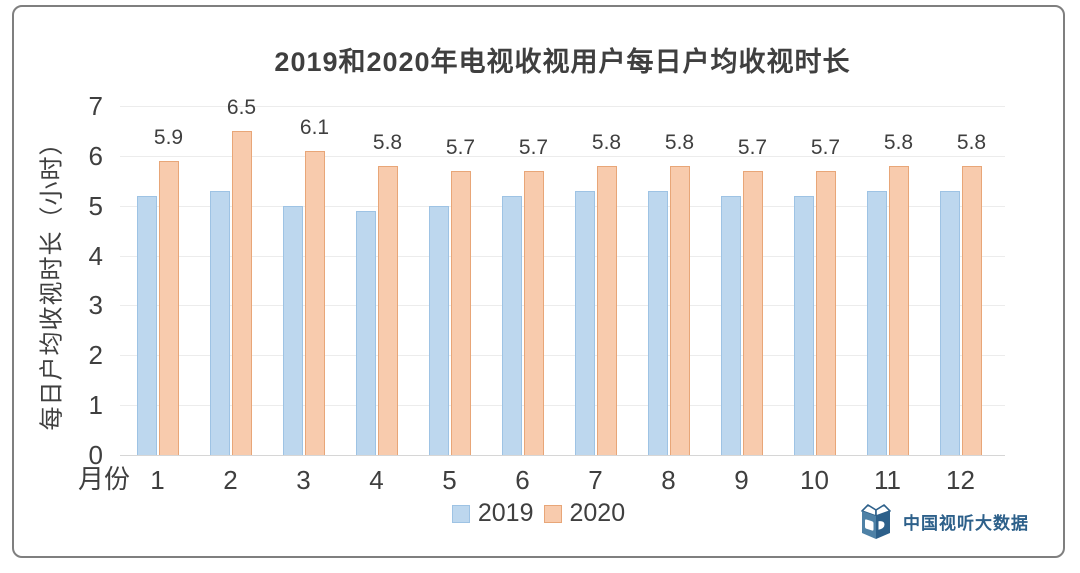 This screenshot has height=573, width=1080. What do you see at coordinates (314, 127) in the screenshot?
I see `data-label: 6.1` at bounding box center [314, 127].